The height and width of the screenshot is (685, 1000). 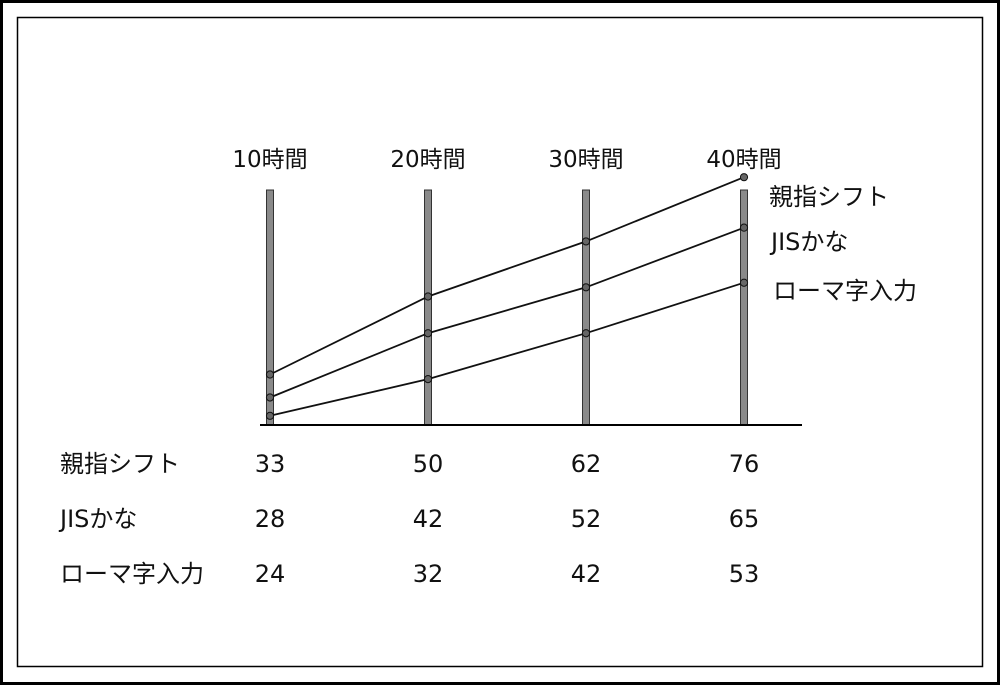 I want to click on legend-label-2: ローマ字入力, so click(x=845, y=291).